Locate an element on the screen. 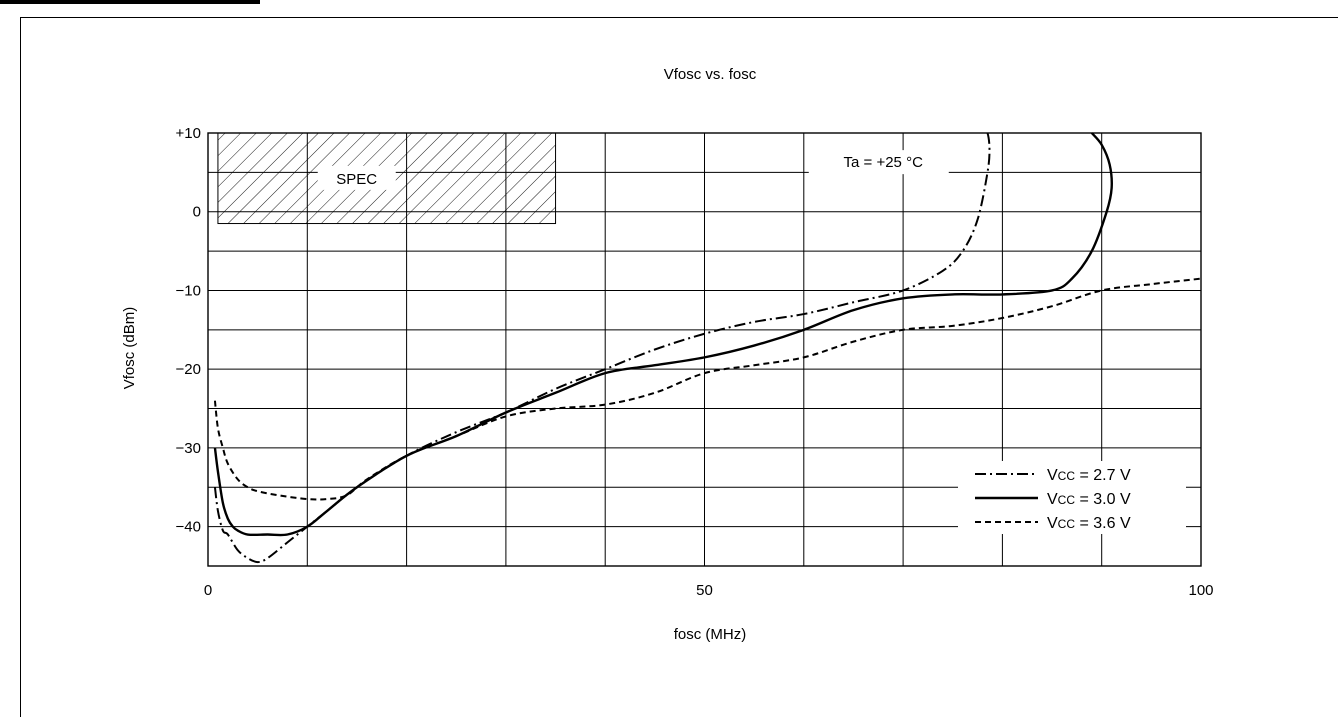 Image resolution: width=1338 pixels, height=717 pixels. y-axis-label: Vfosc (dBm) is located at coordinates (129, 348).